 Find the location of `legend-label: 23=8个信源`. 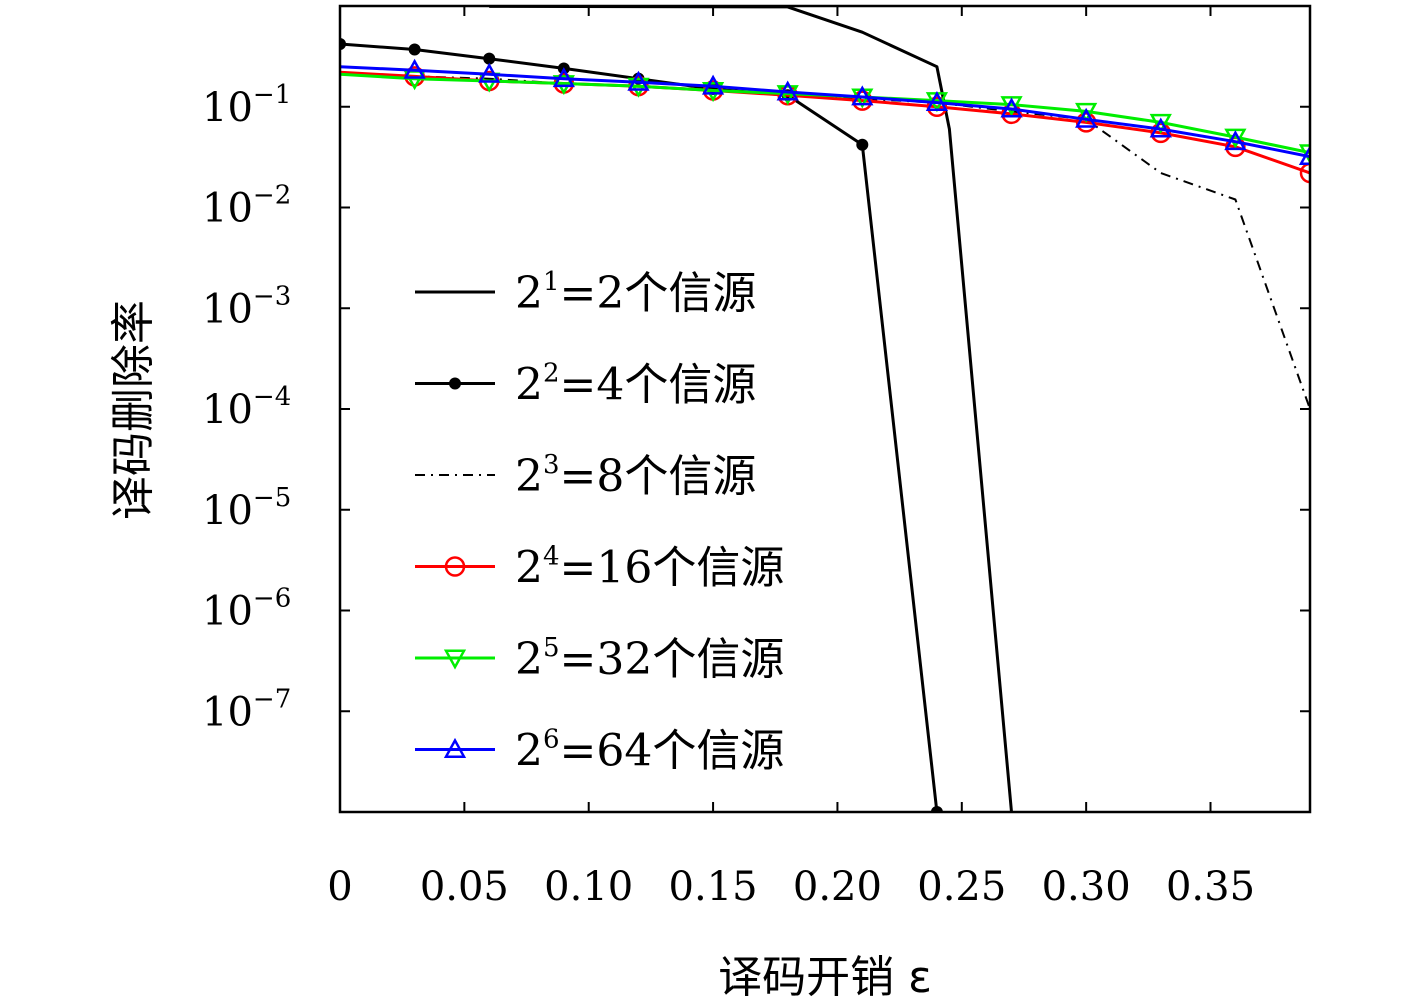

legend-label: 23=8个信源 is located at coordinates (635, 476).